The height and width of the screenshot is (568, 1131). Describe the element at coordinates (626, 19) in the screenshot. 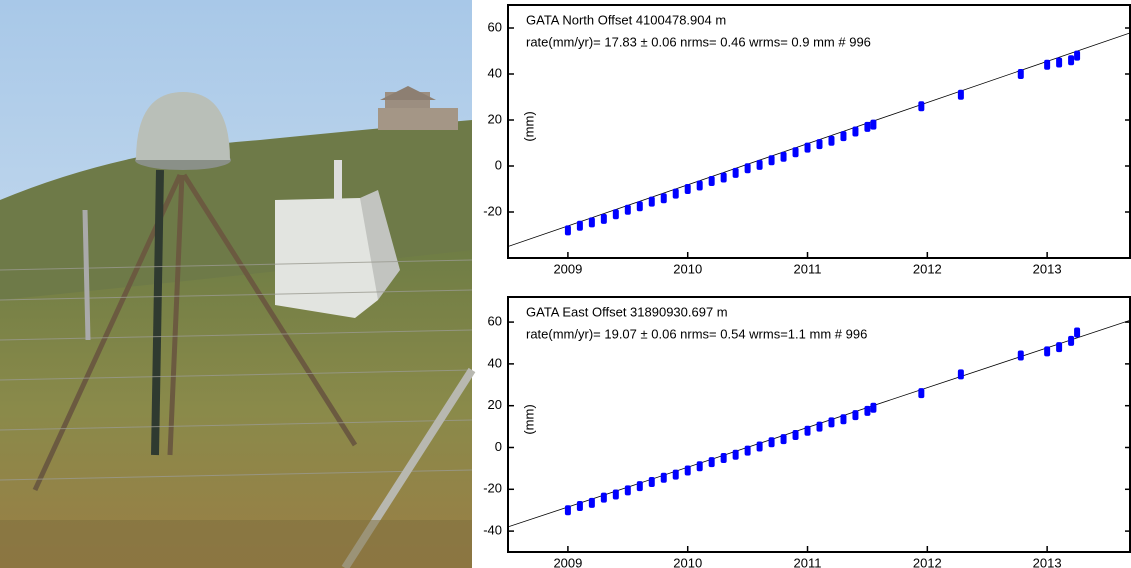

I see `chart-title: GATA North Offset 4100478.904 m` at that location.